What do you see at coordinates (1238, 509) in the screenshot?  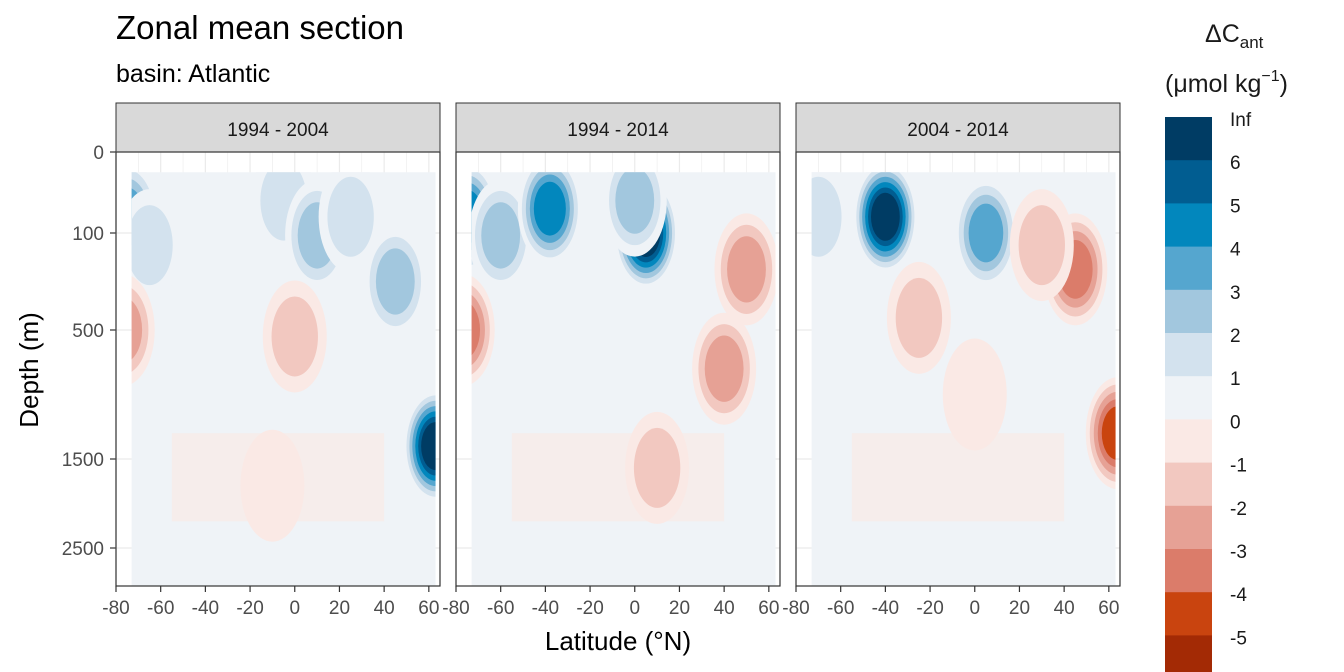 I see `legend-label: -2` at bounding box center [1238, 509].